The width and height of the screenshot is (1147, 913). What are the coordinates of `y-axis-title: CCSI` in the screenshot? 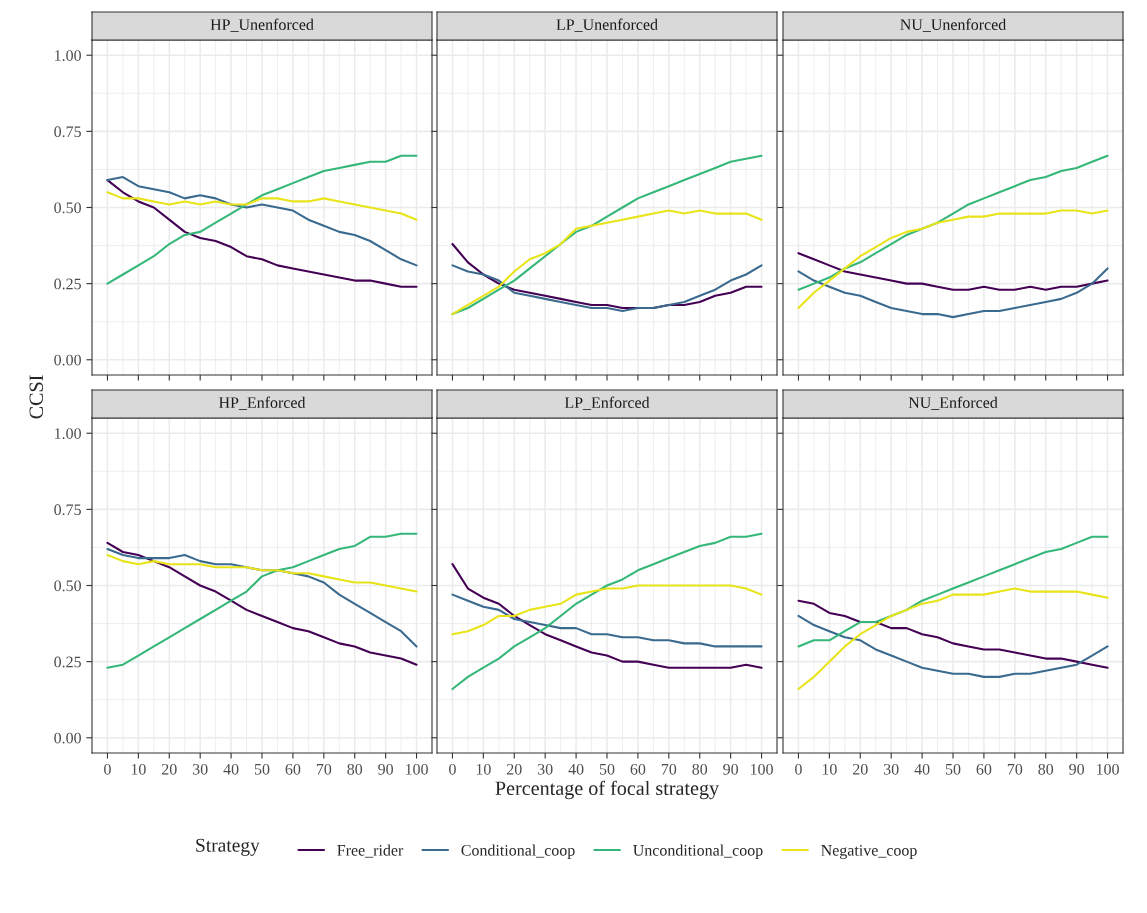 It's located at (36, 397).